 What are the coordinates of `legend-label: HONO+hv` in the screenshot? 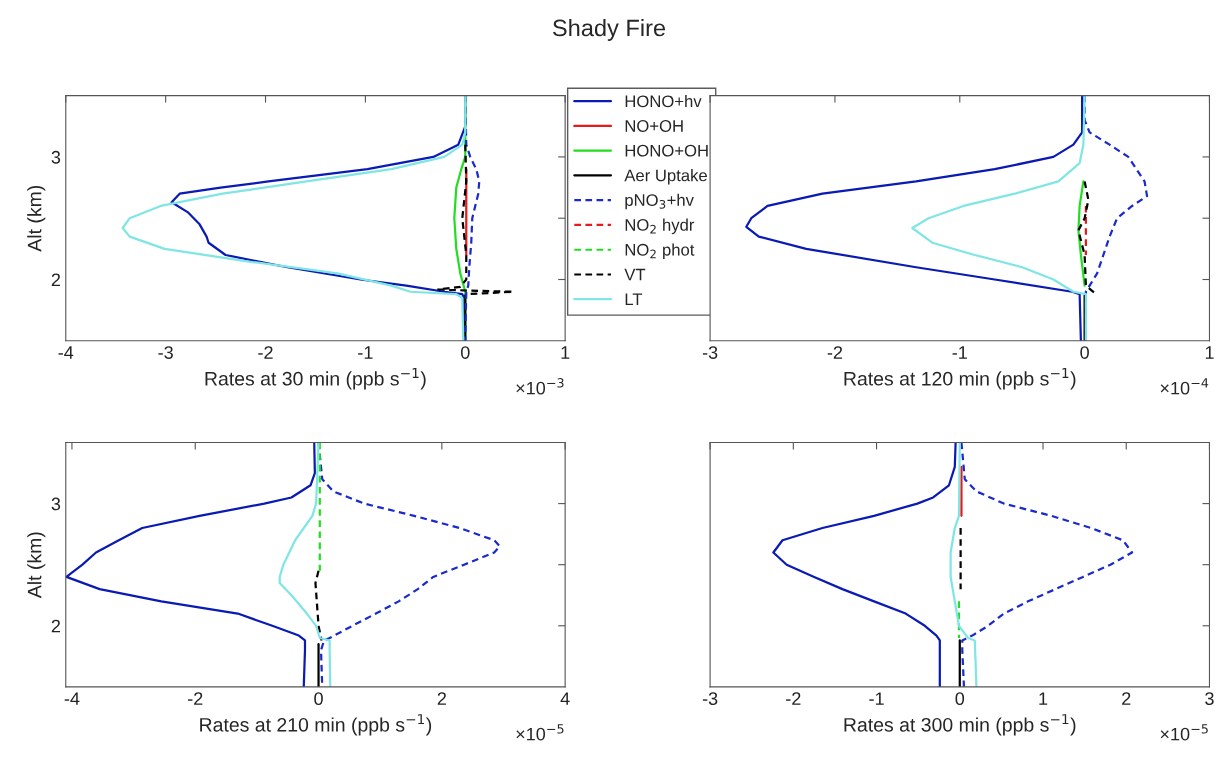 It's located at (663, 101).